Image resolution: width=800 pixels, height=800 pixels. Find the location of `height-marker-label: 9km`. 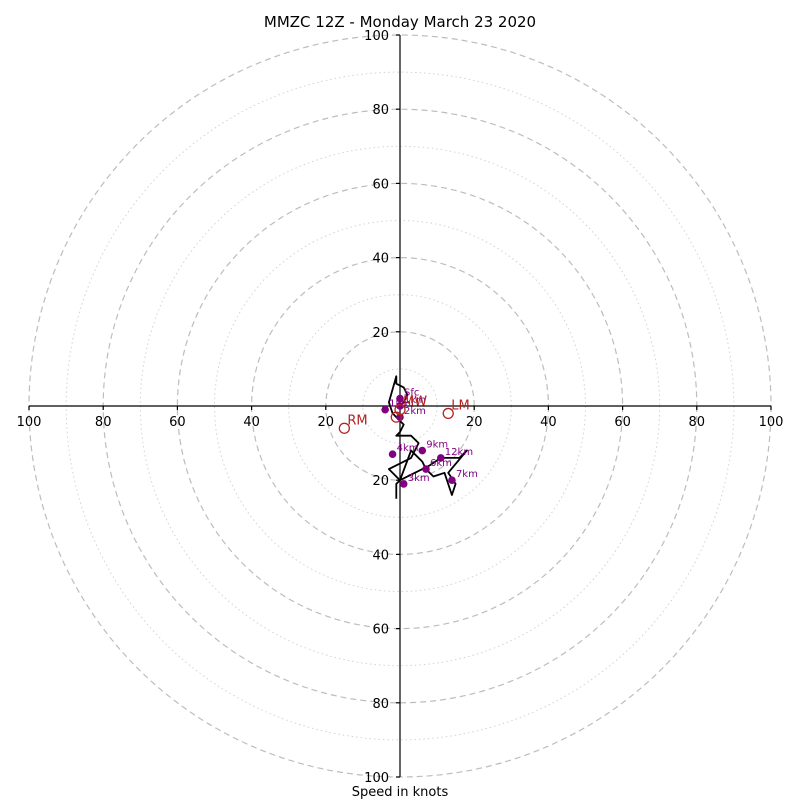

height-marker-label: 9km is located at coordinates (437, 445).